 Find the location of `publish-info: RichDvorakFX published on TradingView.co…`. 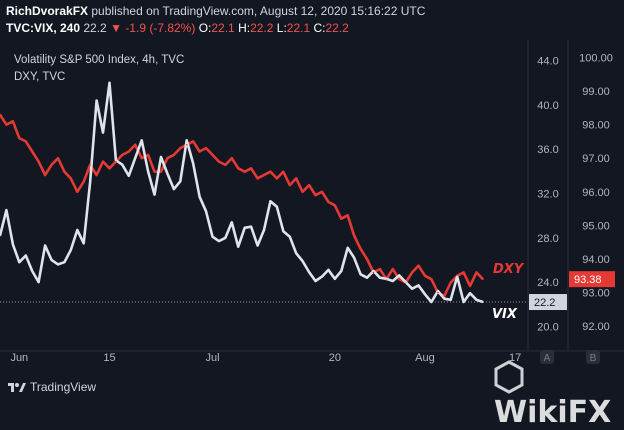

publish-info: RichDvorakFX published on TradingView.co… is located at coordinates (215, 11).